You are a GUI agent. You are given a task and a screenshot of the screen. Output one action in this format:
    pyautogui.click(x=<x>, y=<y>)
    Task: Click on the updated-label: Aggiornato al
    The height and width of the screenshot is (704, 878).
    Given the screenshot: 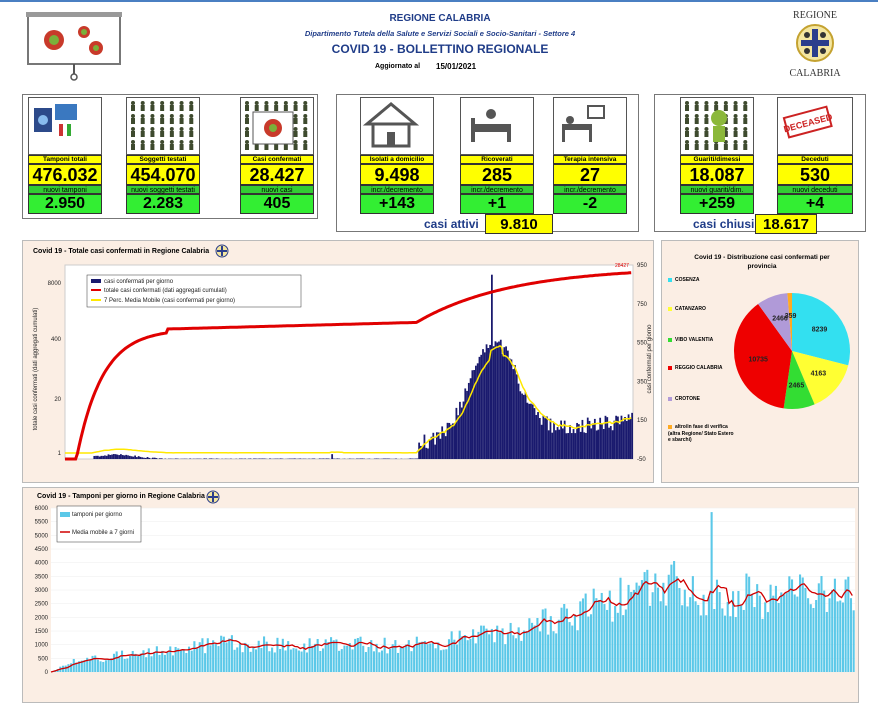 What is the action you would take?
    pyautogui.click(x=397, y=66)
    